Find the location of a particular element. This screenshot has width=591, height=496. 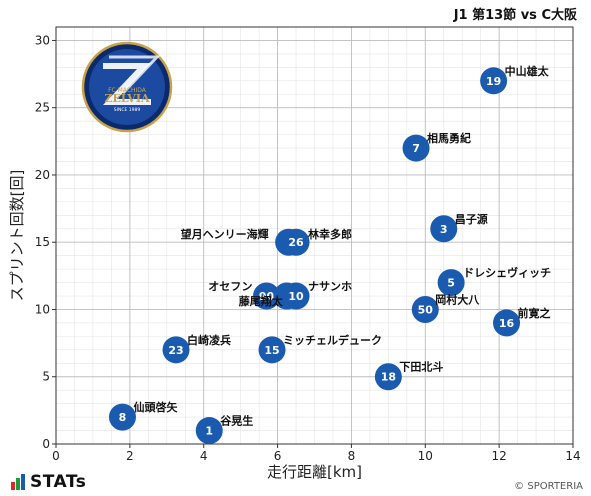

y-tick-label: 10 is located at coordinates (42, 309).